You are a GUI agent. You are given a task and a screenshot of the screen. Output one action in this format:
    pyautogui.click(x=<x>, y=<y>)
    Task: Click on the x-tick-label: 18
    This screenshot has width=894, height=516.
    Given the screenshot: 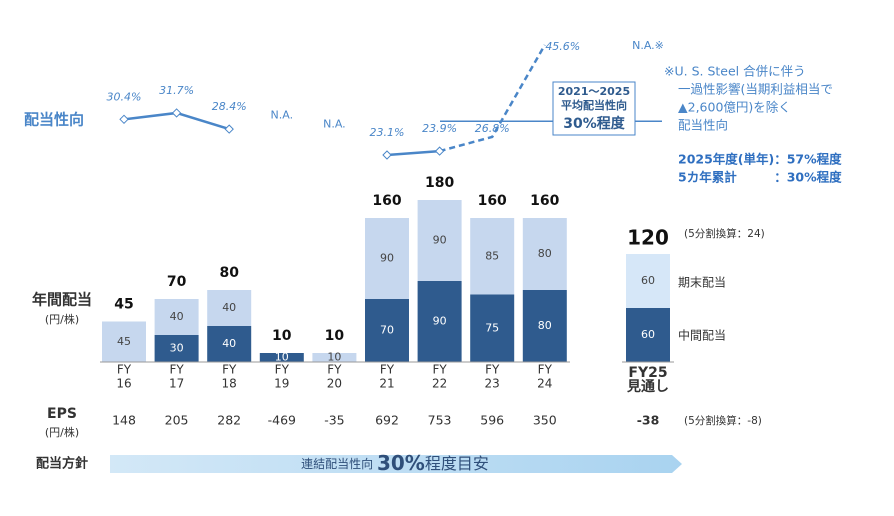 What is the action you would take?
    pyautogui.click(x=229, y=384)
    